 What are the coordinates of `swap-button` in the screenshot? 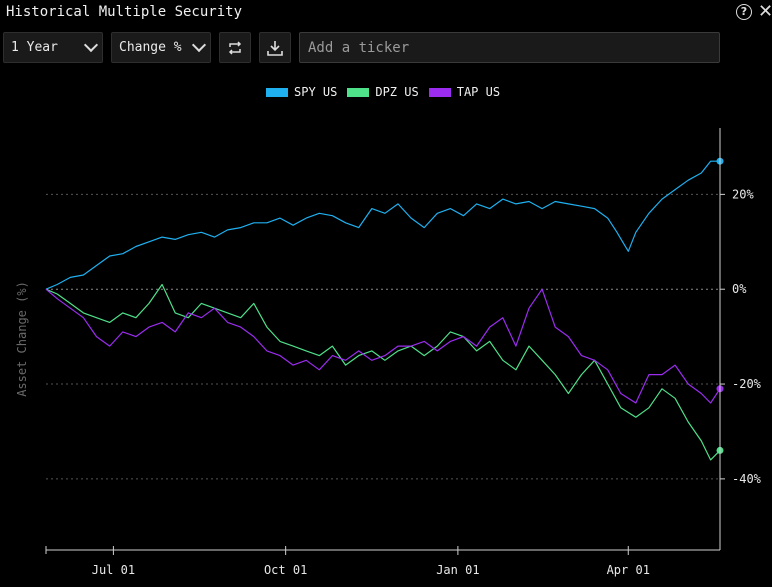 It's located at (235, 47).